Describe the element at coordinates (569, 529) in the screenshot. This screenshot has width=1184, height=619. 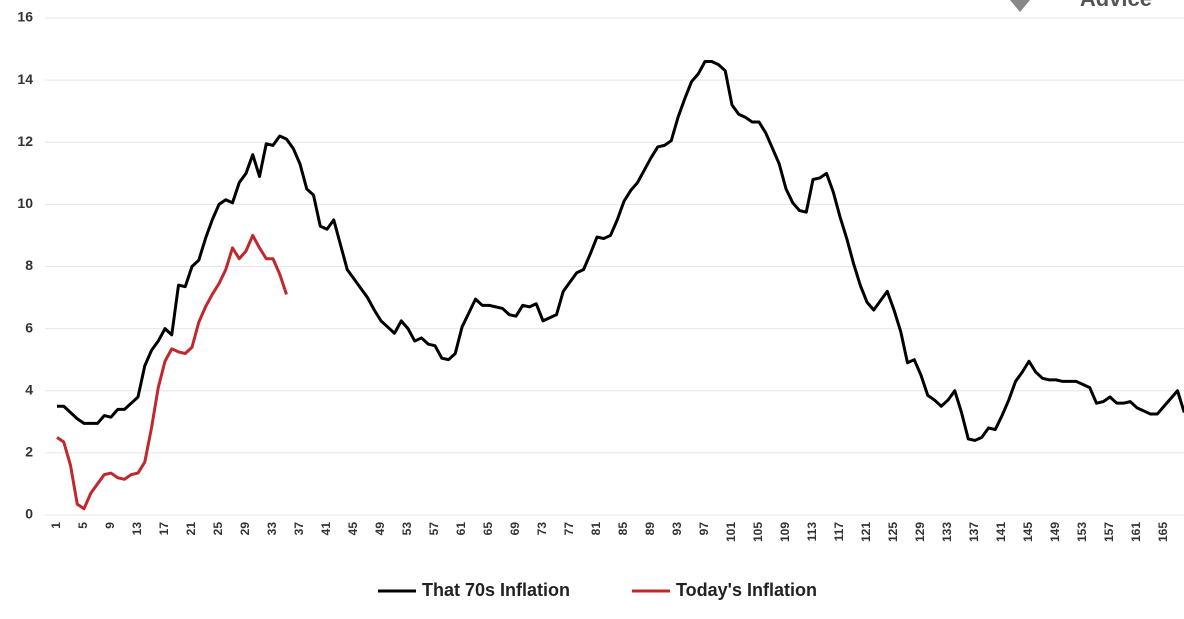
I see `x-tick-label: 77` at that location.